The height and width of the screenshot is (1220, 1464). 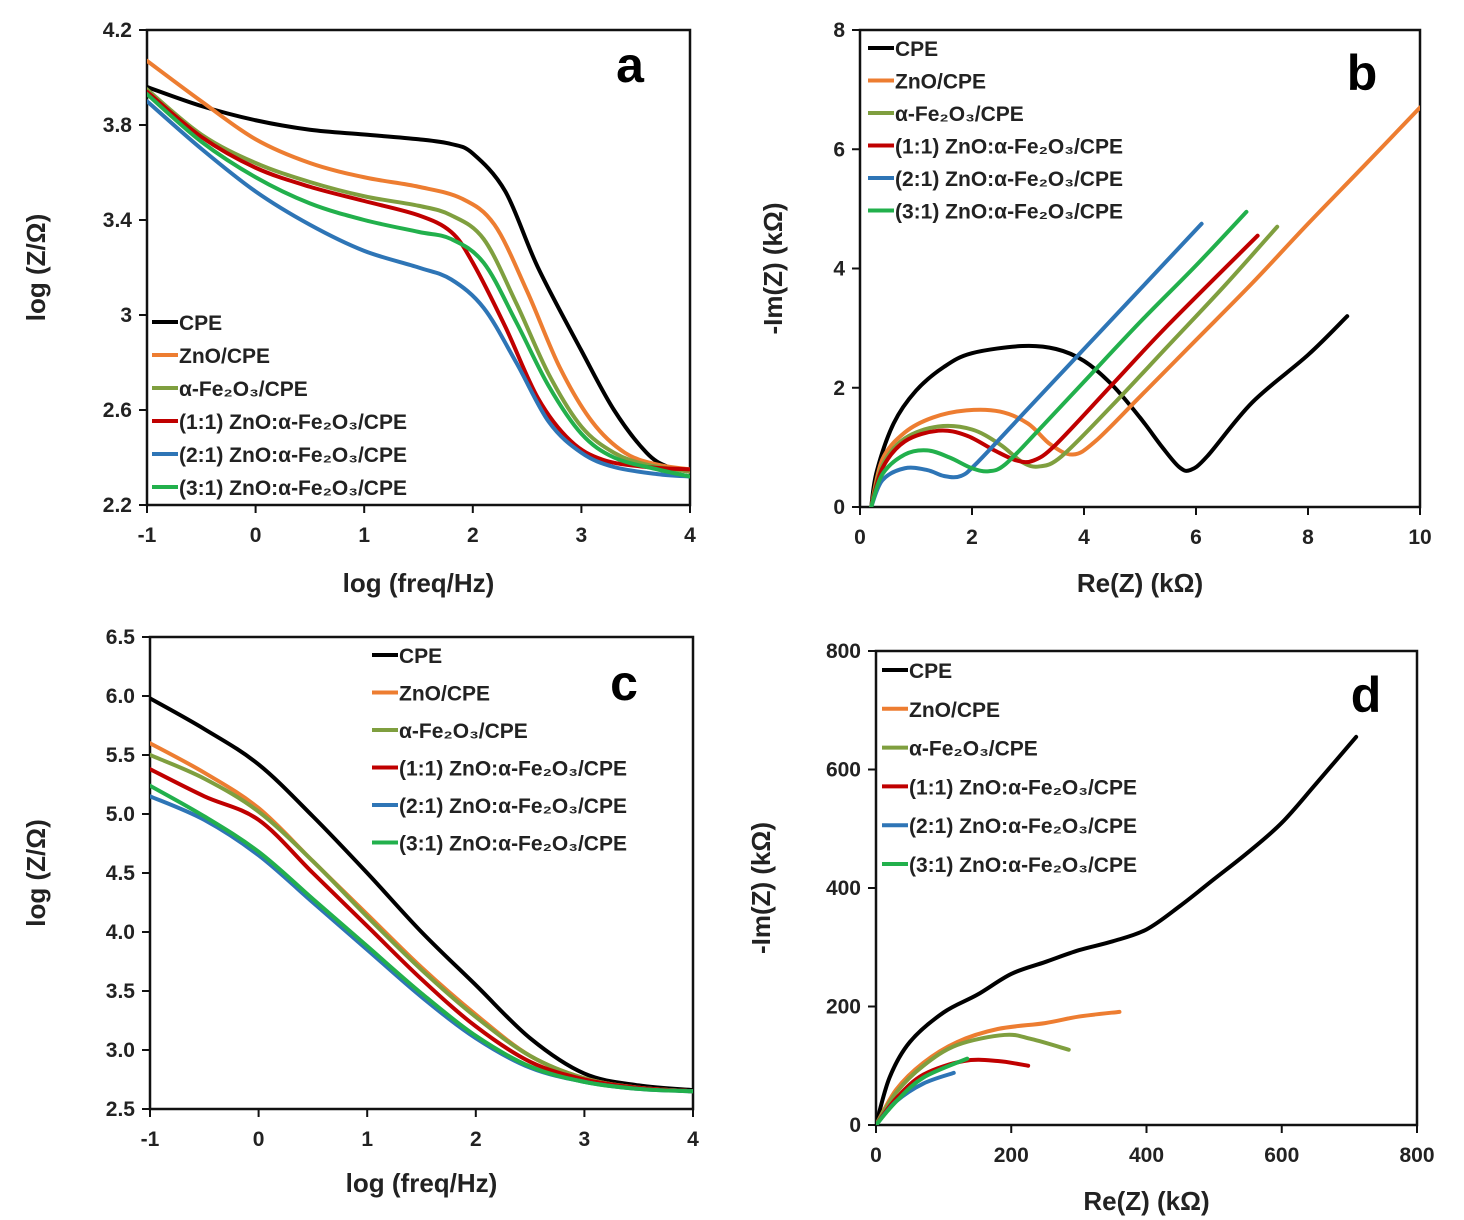 I want to click on y-tick-label: 5.0, so click(x=120, y=814).